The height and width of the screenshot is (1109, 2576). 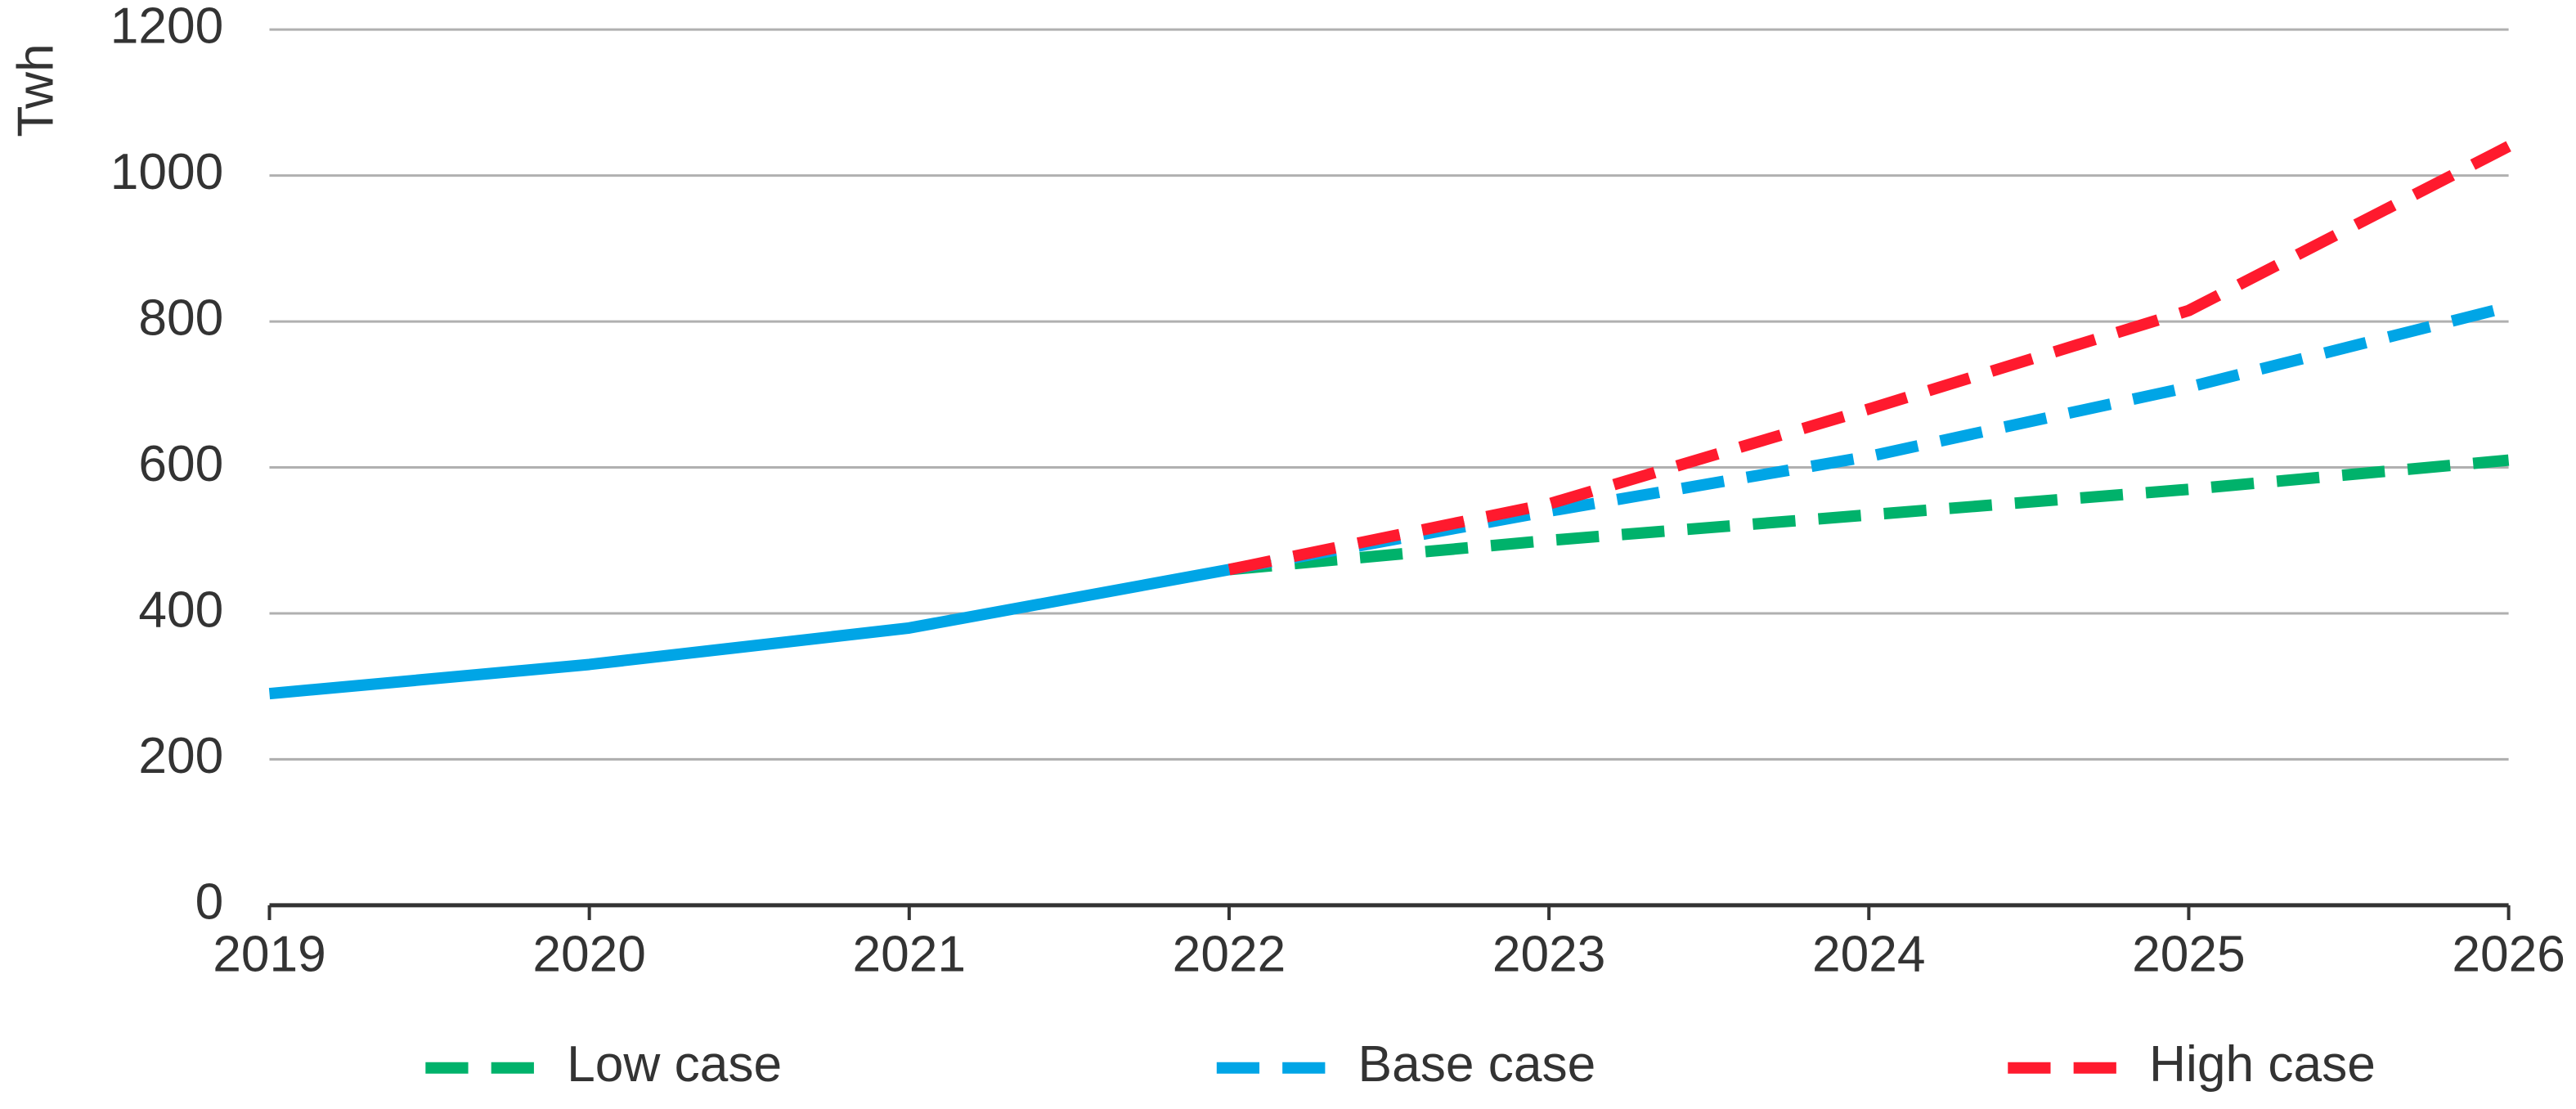 I want to click on y-tick-label: 1000, so click(x=167, y=172).